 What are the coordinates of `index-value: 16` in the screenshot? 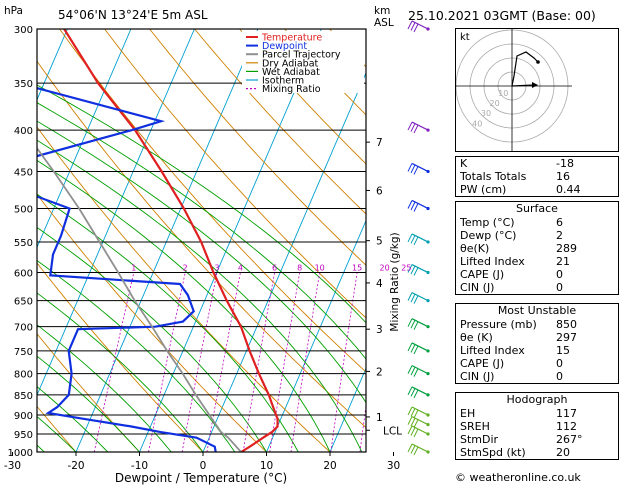 It's located at (563, 176).